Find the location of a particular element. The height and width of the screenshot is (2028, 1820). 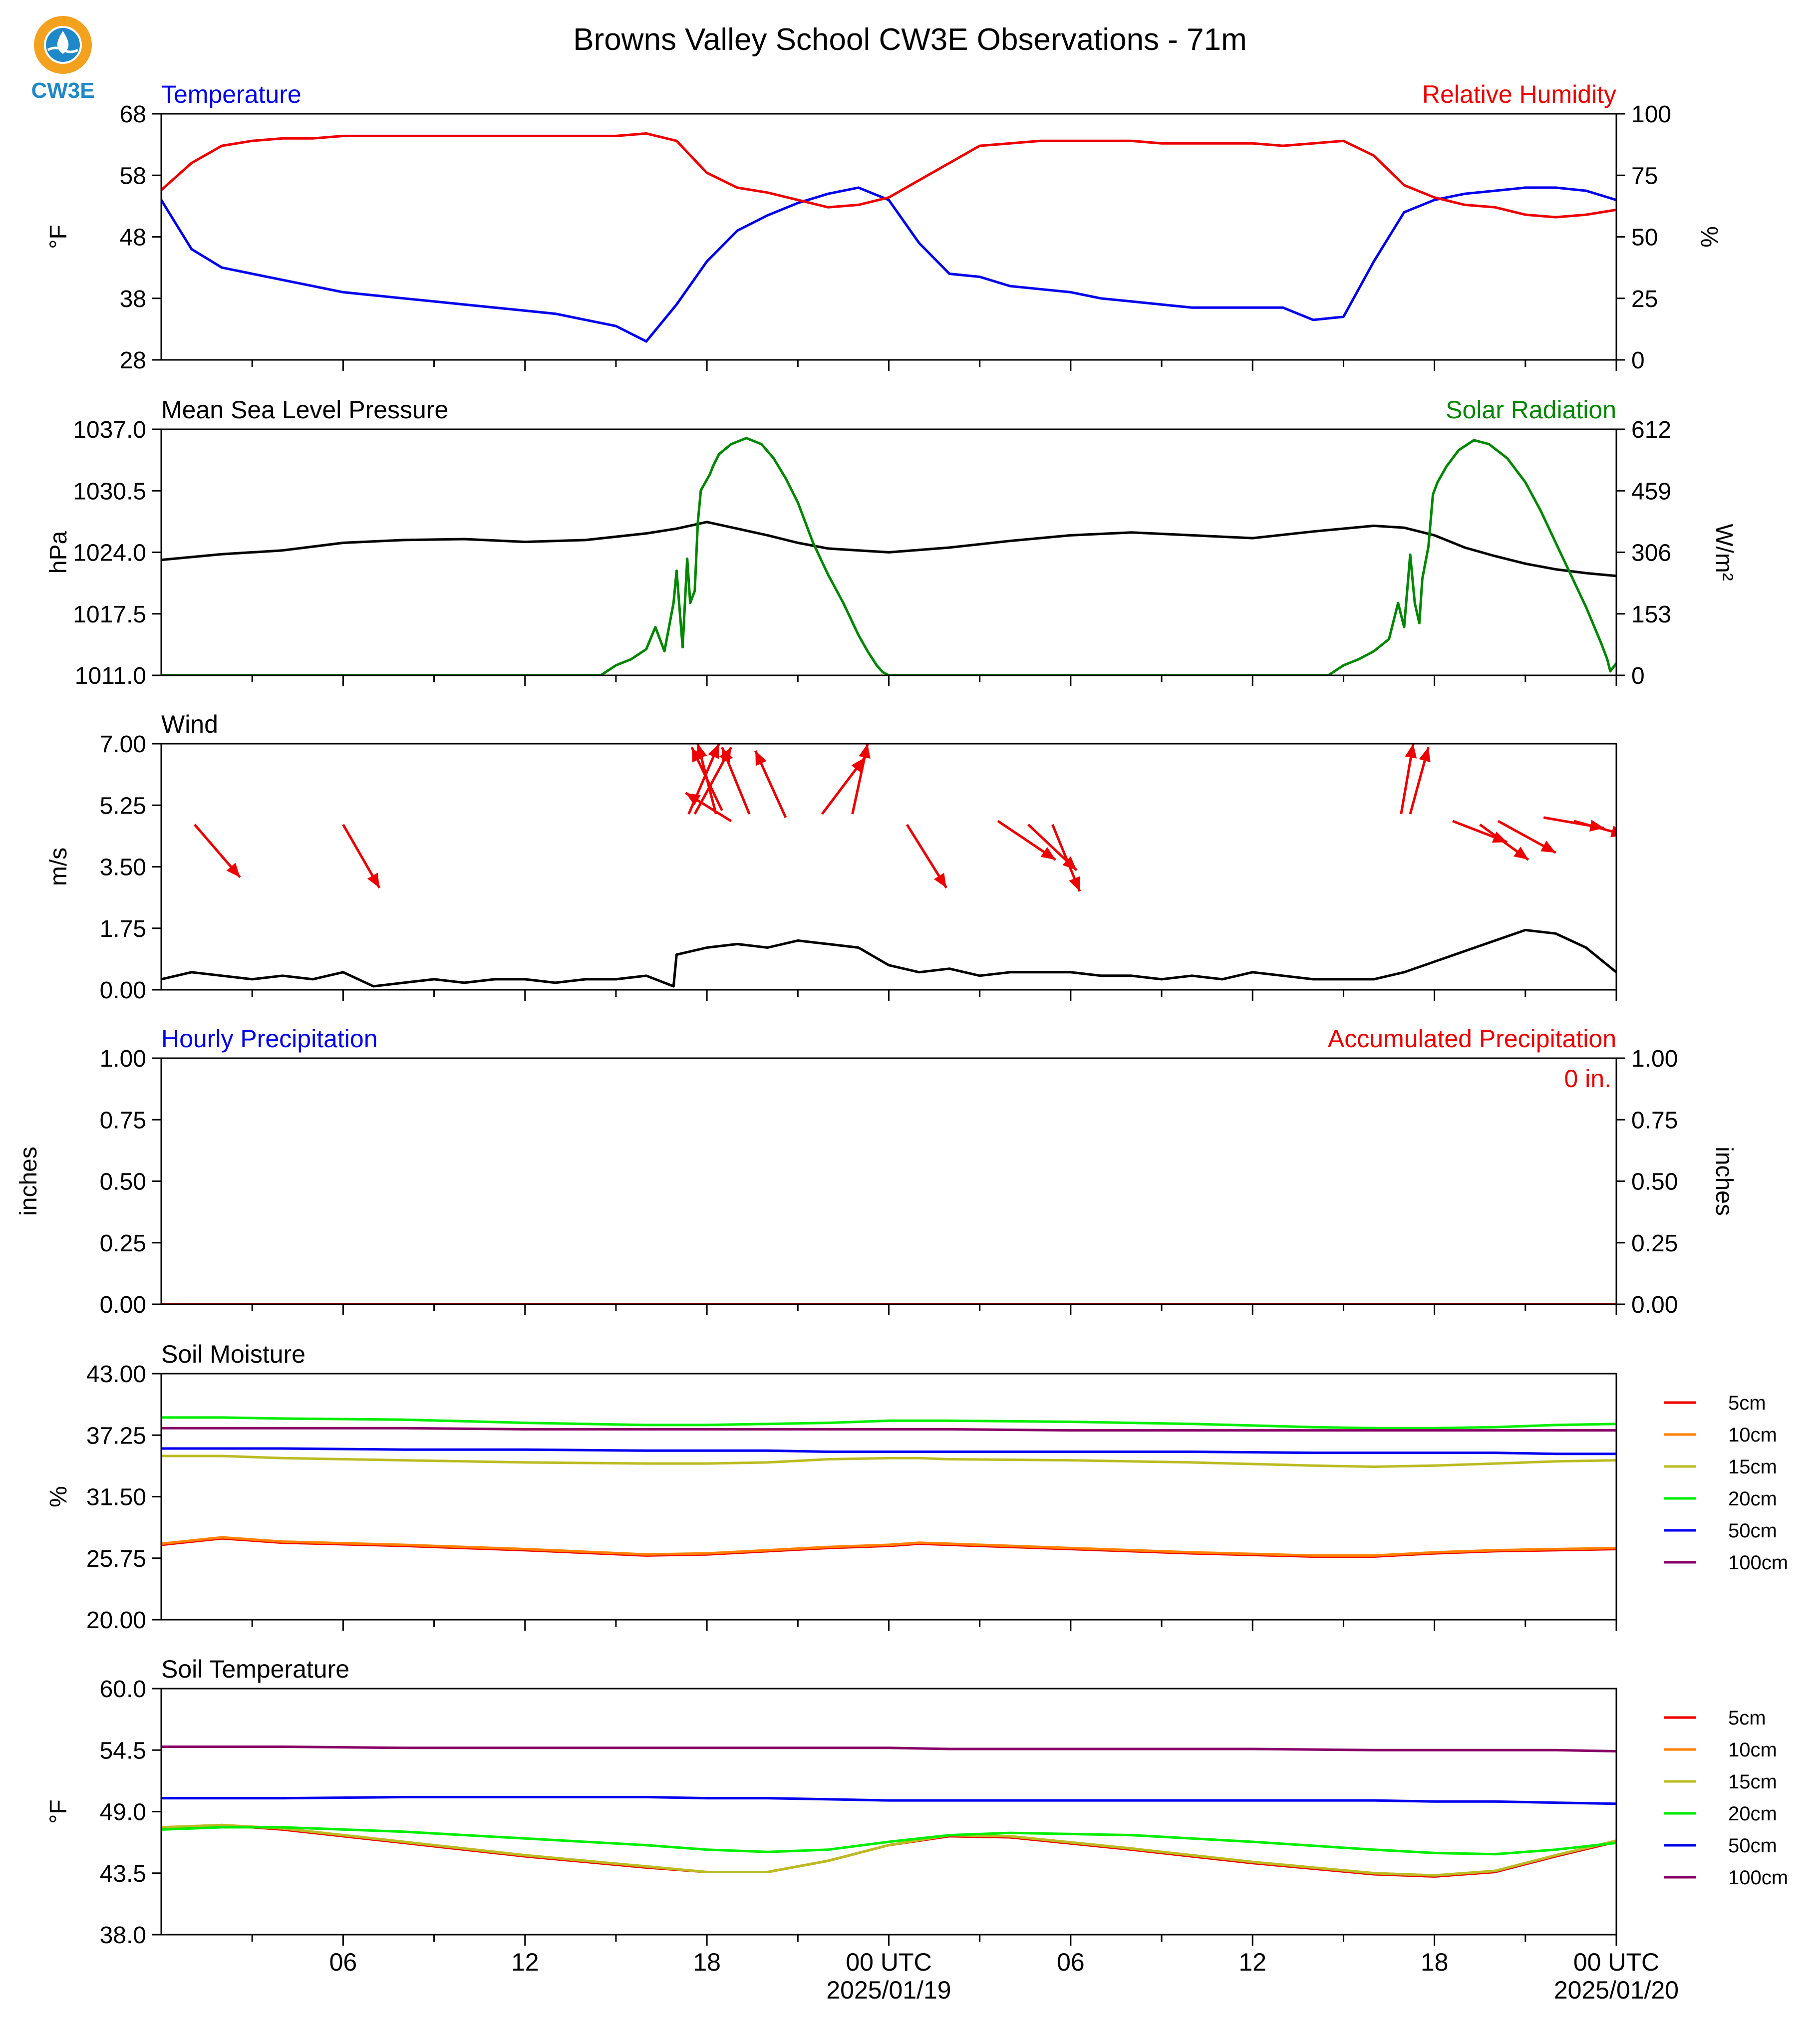

legend-label: 20cm is located at coordinates (1752, 1499).